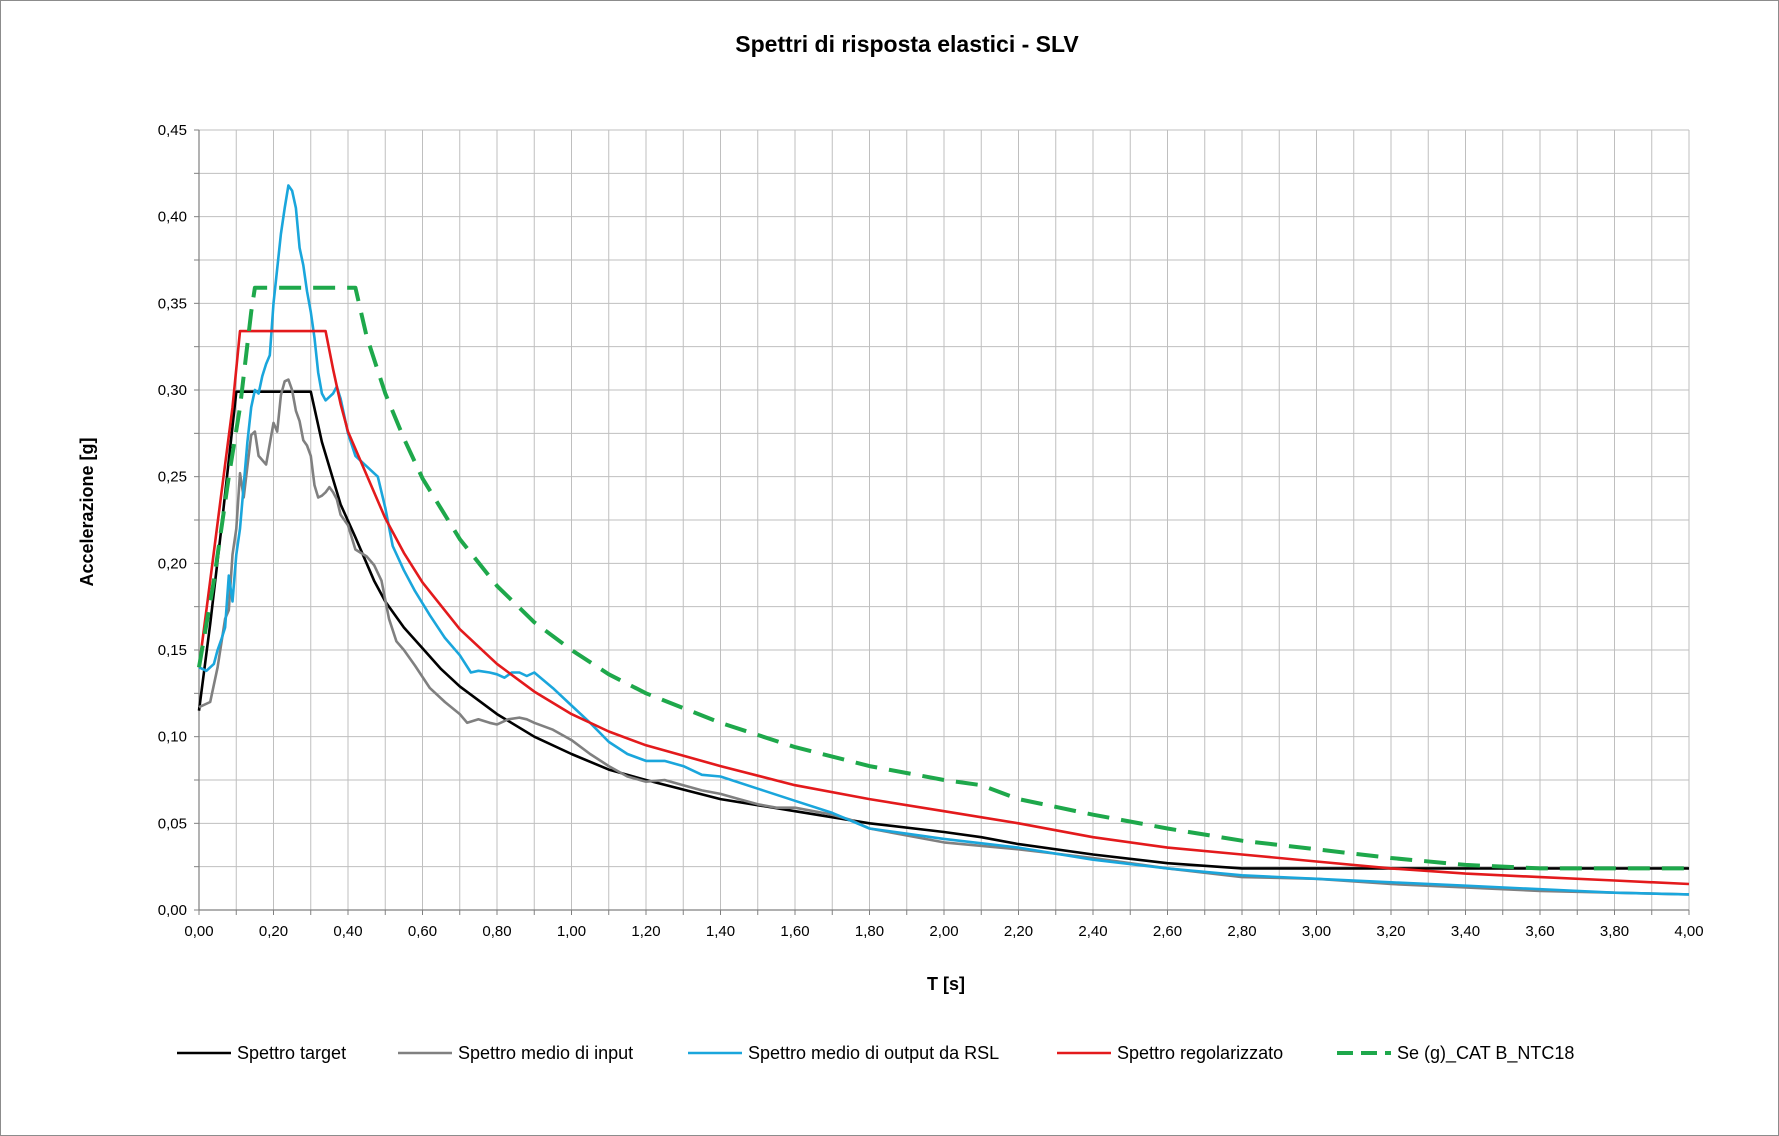  What do you see at coordinates (720, 931) in the screenshot?
I see `x-tick-label: 1,40` at bounding box center [720, 931].